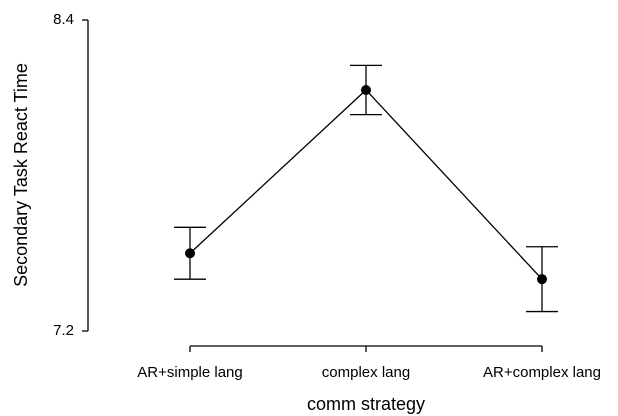  What do you see at coordinates (366, 372) in the screenshot?
I see `x-tick-label: complex lang` at bounding box center [366, 372].